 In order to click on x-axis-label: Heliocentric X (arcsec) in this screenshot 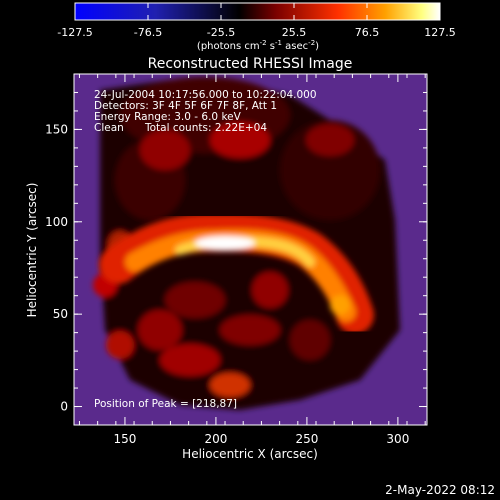, I will do `click(250, 454)`.